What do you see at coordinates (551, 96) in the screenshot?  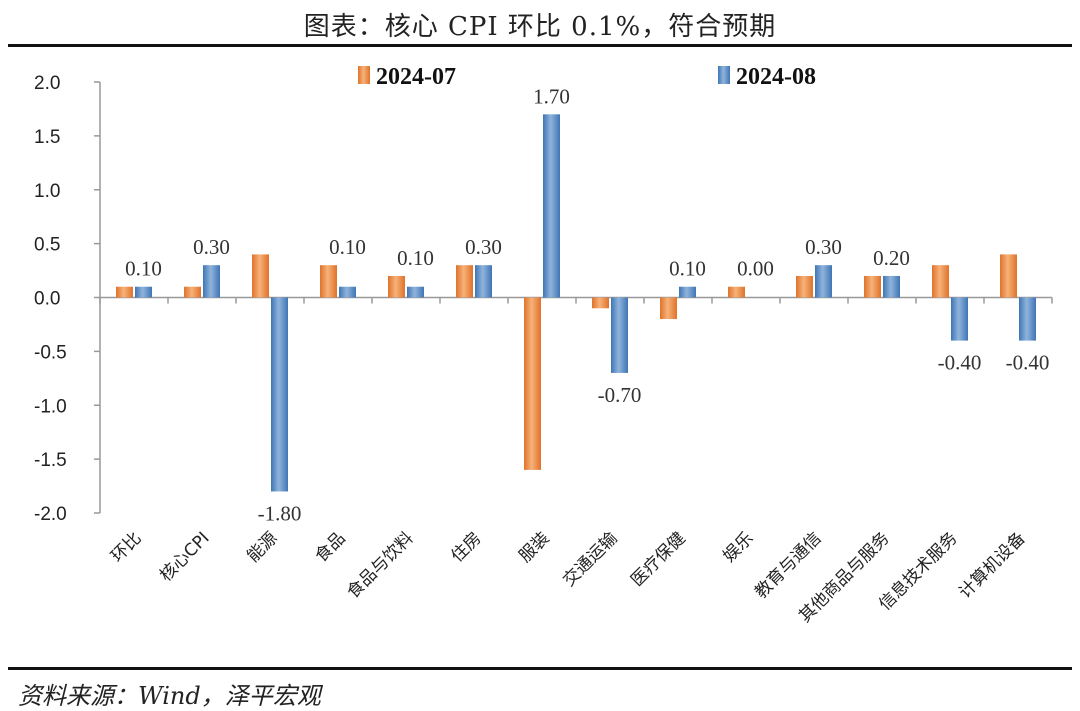 I see `data-label: 1.70` at bounding box center [551, 96].